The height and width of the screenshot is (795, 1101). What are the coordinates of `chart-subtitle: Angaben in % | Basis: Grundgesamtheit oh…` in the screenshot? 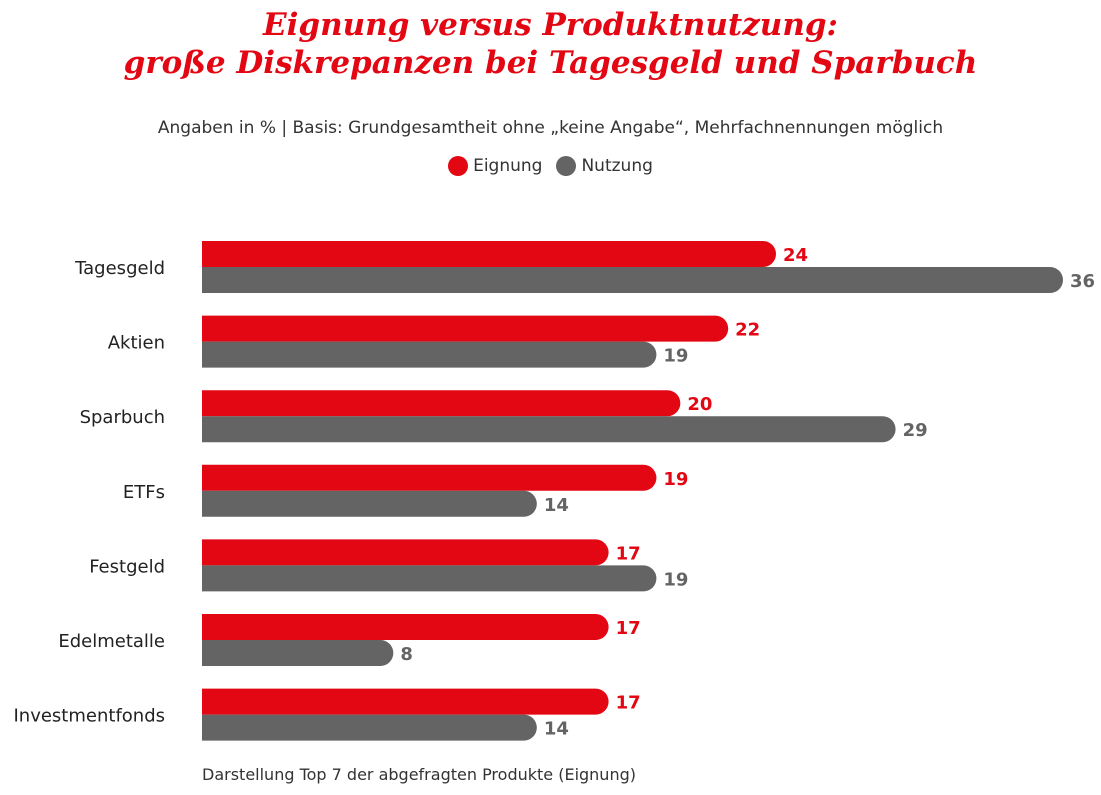 It's located at (550, 128).